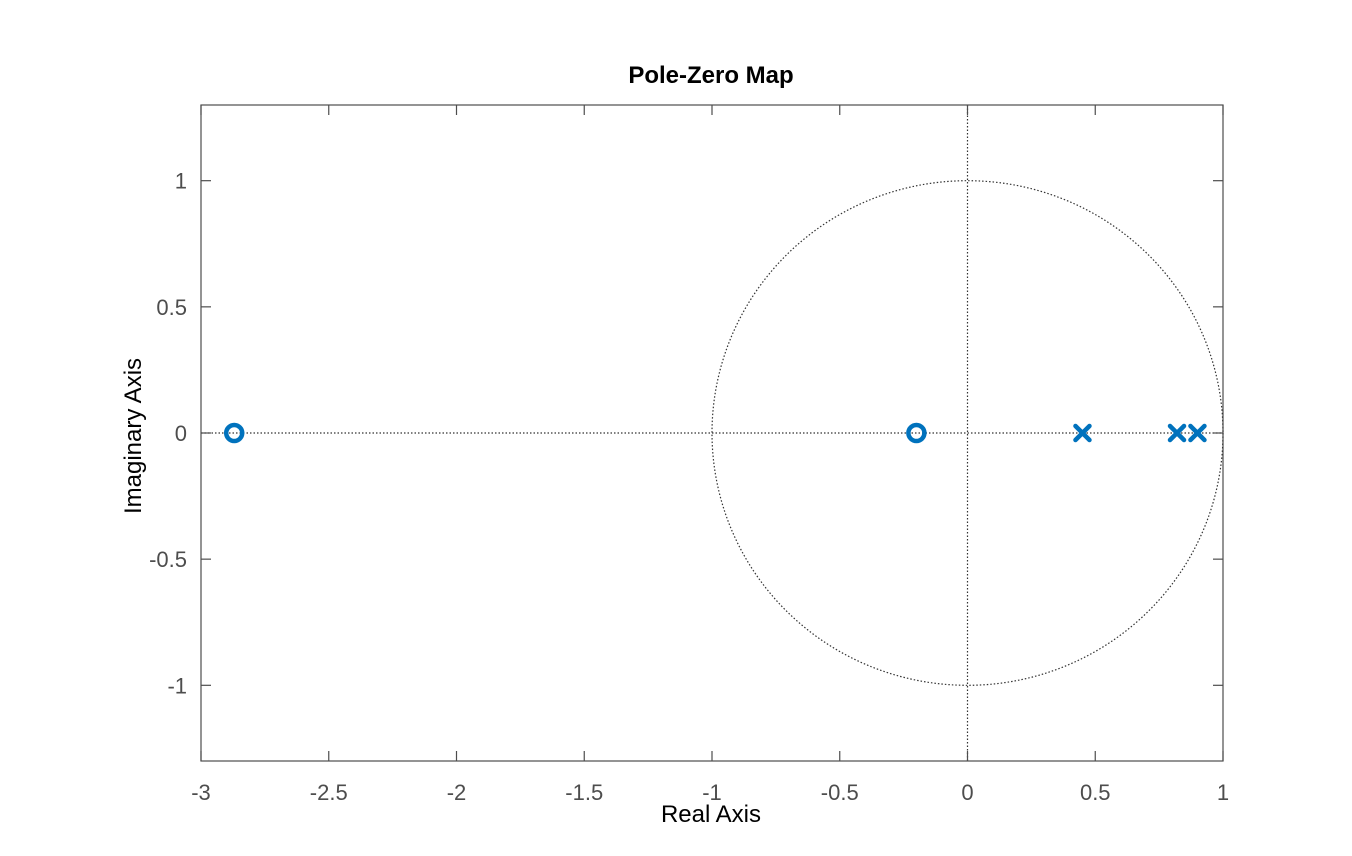 The image size is (1352, 856). What do you see at coordinates (457, 792) in the screenshot?
I see `x-tick-label: -2` at bounding box center [457, 792].